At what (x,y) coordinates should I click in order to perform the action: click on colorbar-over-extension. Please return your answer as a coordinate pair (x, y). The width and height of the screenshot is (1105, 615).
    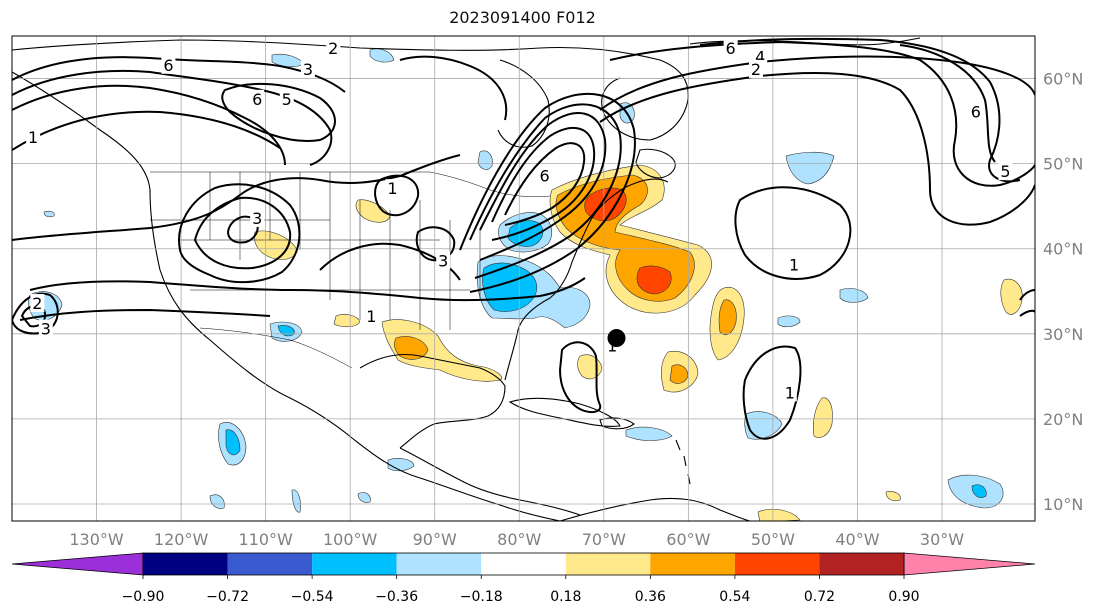
    Looking at the image, I should click on (969, 564).